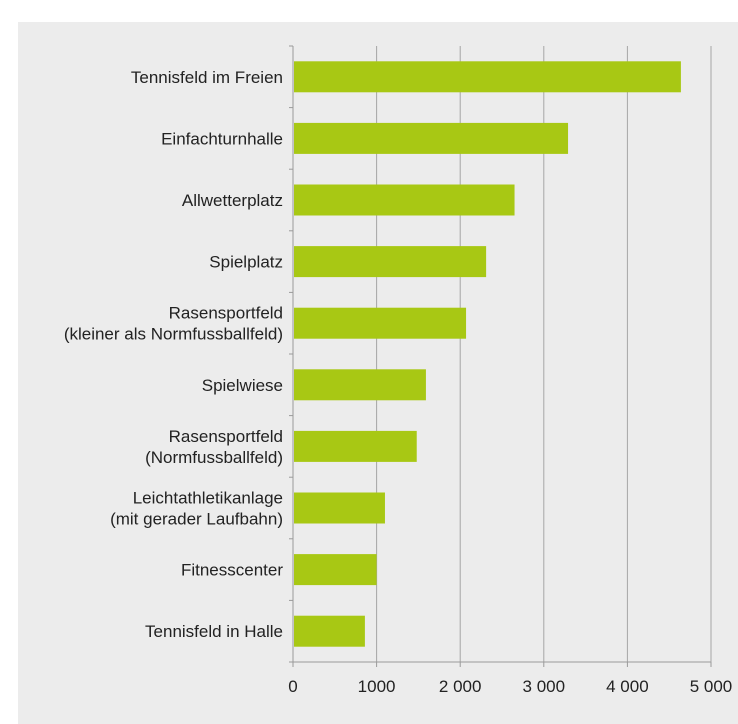 The width and height of the screenshot is (738, 724). What do you see at coordinates (711, 686) in the screenshot?
I see `x-tick-label-5000: 5 000` at bounding box center [711, 686].